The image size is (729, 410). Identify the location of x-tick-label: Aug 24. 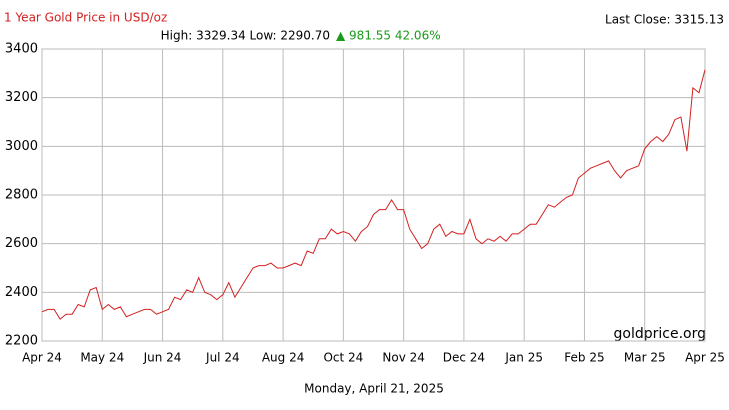
(283, 358).